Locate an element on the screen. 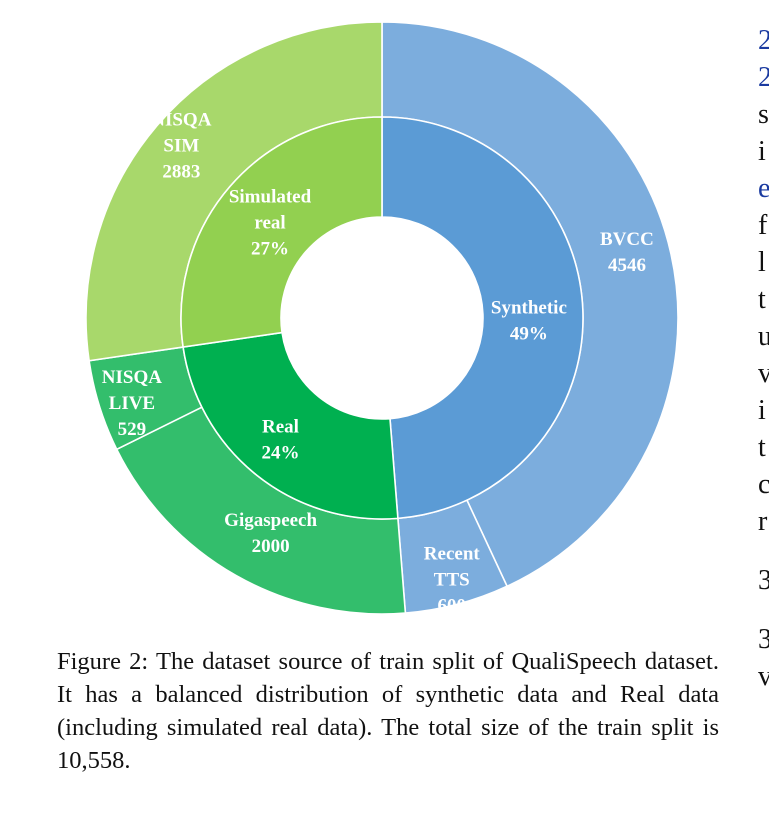 Image resolution: width=769 pixels, height=816 pixels. outer-label-recent-tts-600: Recent TTS 600 is located at coordinates (452, 579).